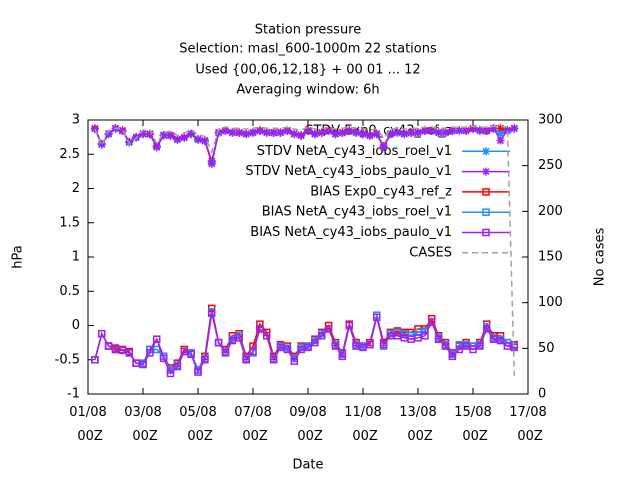 Image resolution: width=640 pixels, height=480 pixels. Describe the element at coordinates (308, 30) in the screenshot. I see `chart-title: Station pressure` at that location.